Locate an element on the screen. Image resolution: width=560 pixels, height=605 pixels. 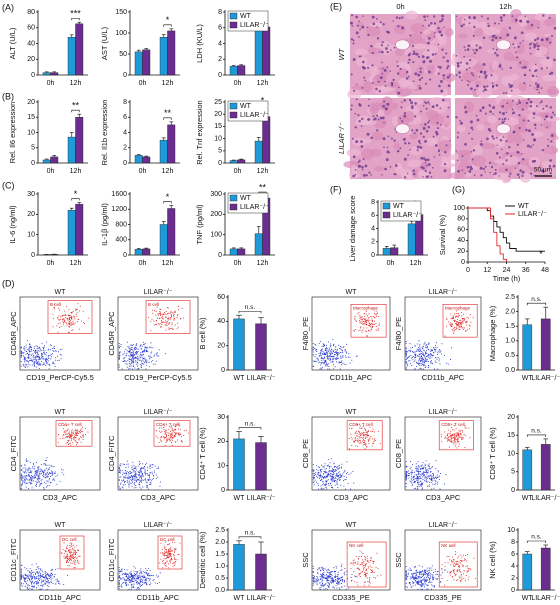
error-bar is located at coordinates (138, 155).